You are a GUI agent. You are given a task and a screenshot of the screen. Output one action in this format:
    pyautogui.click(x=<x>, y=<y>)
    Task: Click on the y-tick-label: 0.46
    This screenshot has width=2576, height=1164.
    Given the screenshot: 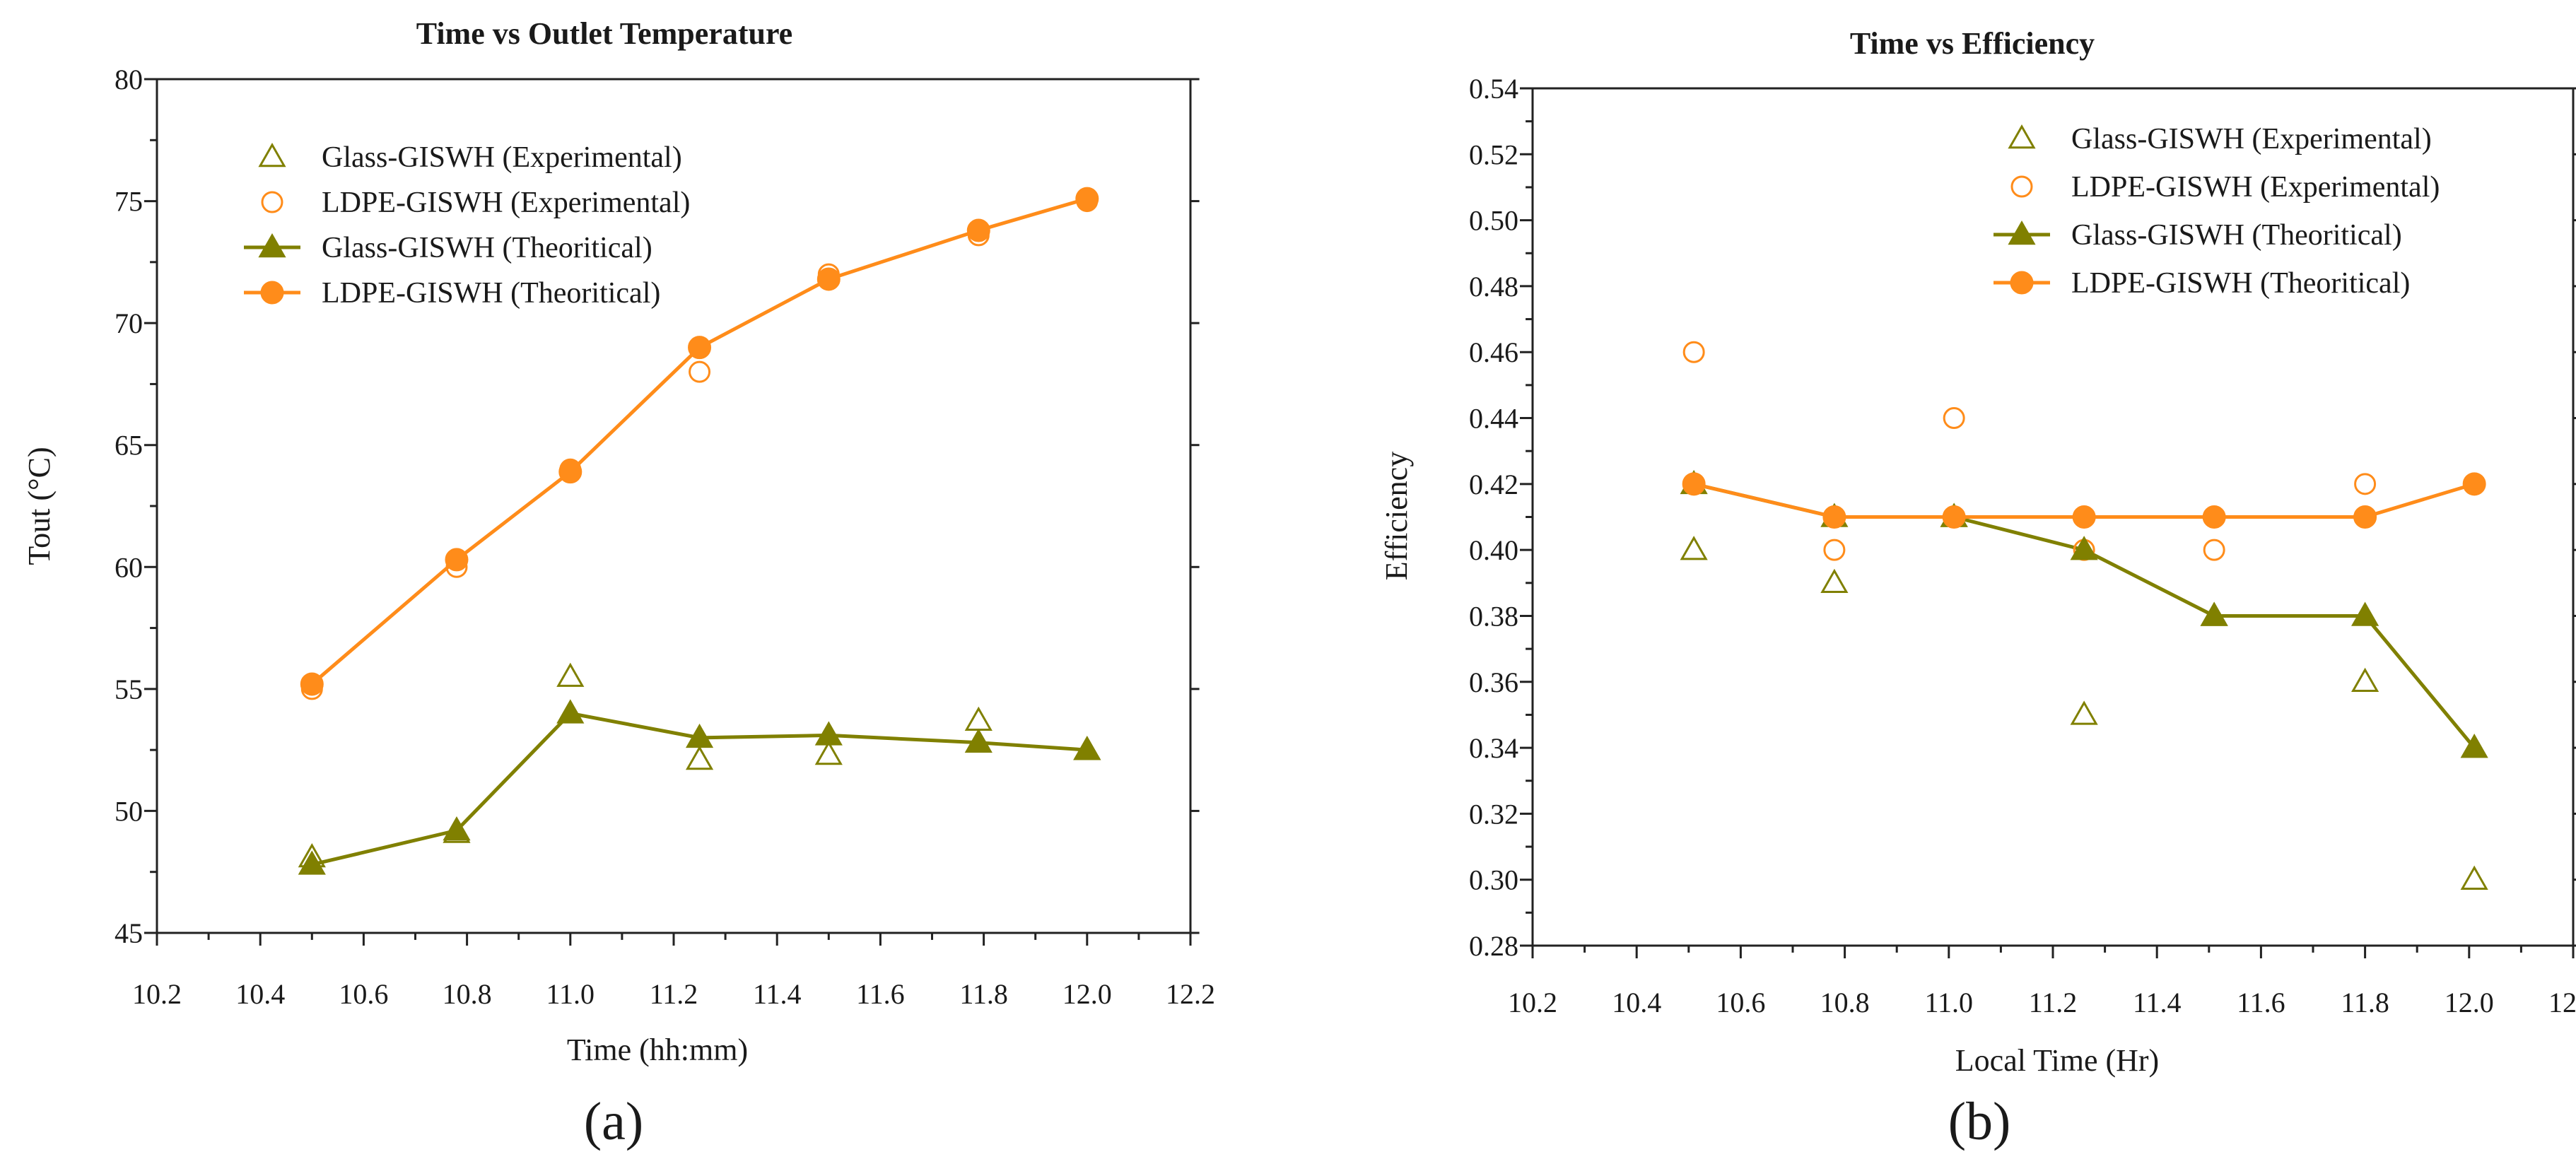 What is the action you would take?
    pyautogui.click(x=1493, y=352)
    